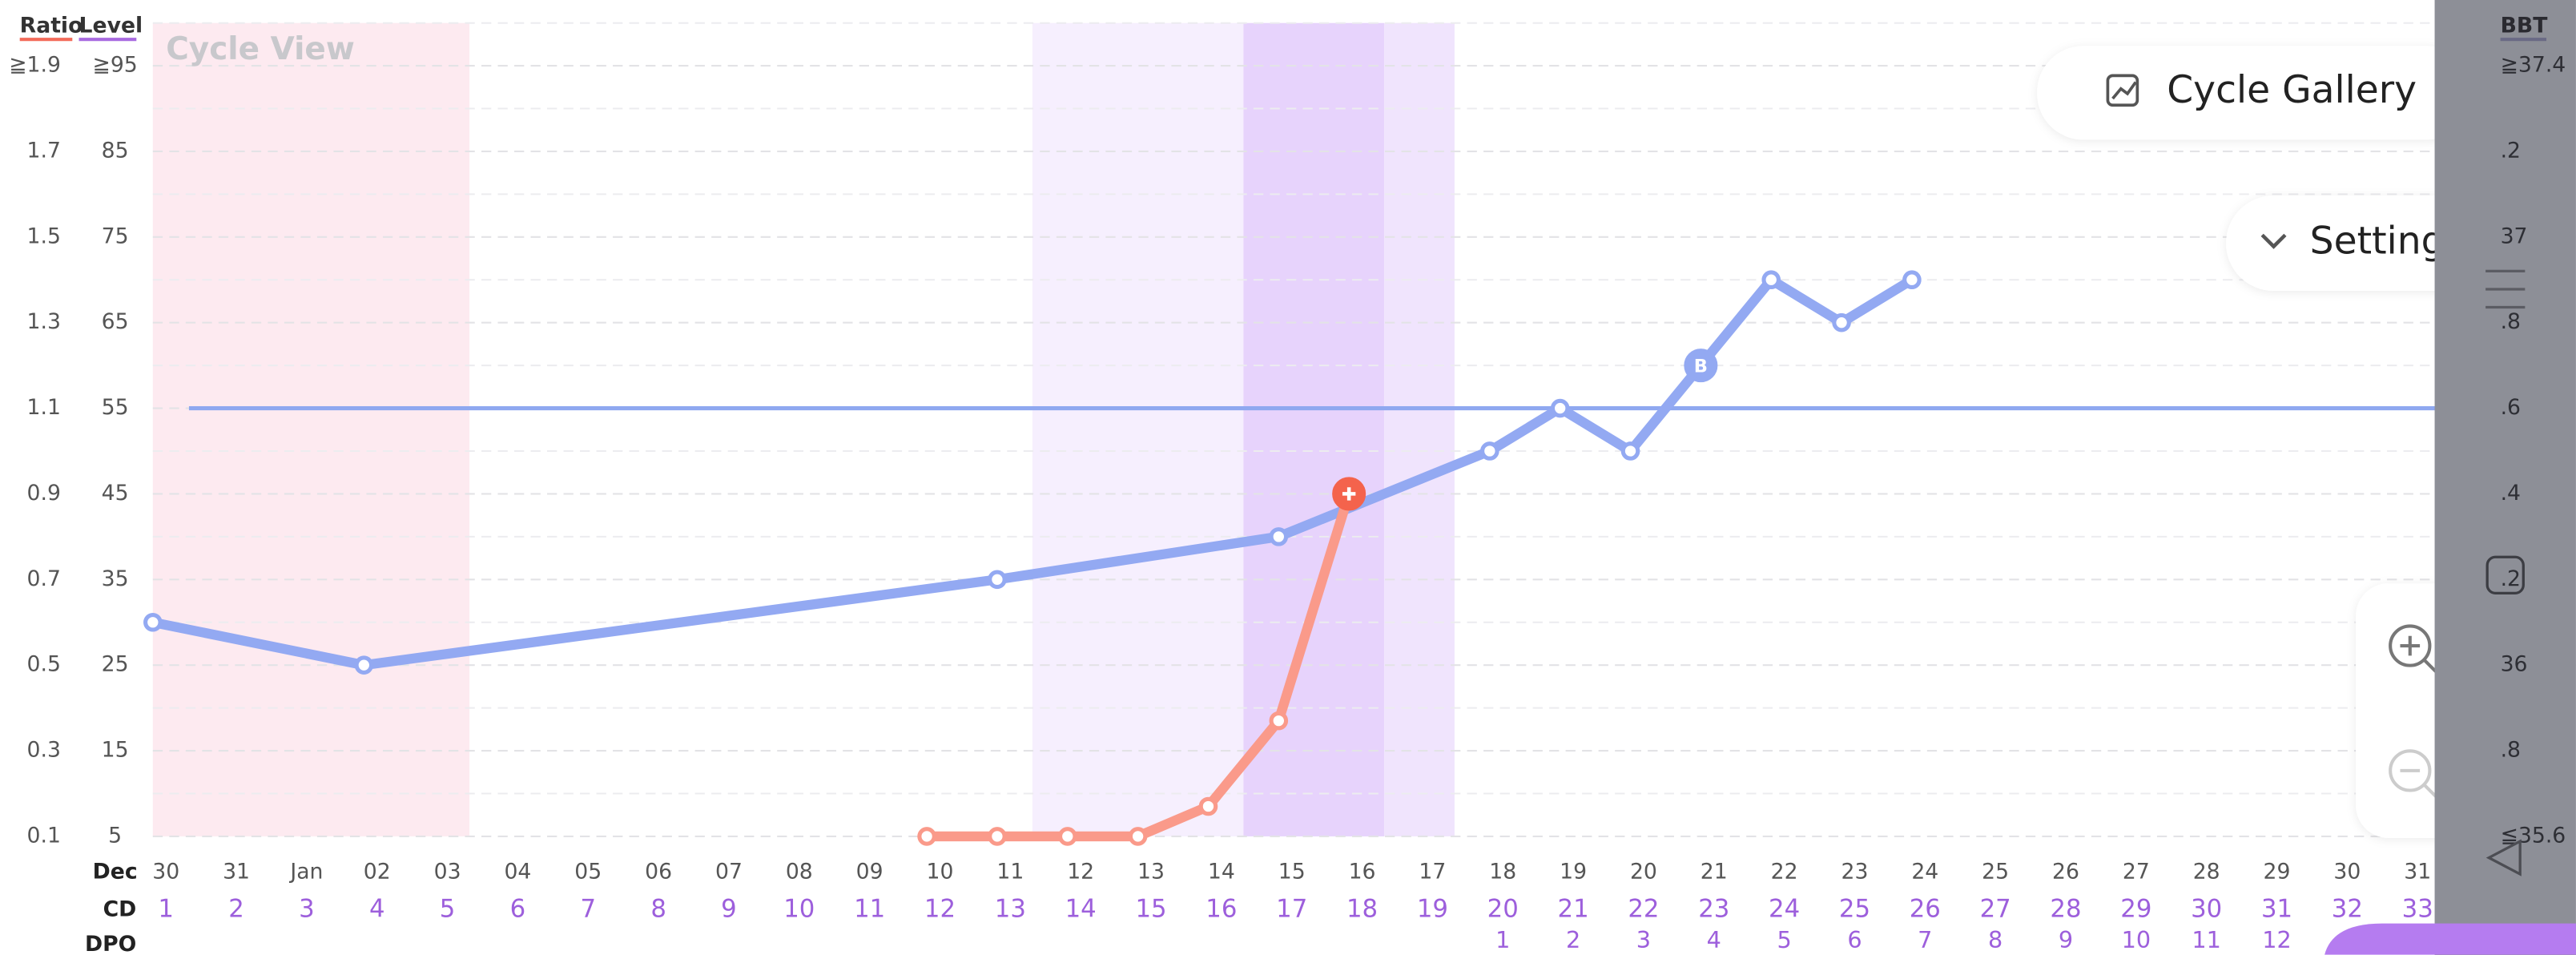 This screenshot has height=955, width=2576. Describe the element at coordinates (166, 909) in the screenshot. I see `cd-label: 1` at that location.